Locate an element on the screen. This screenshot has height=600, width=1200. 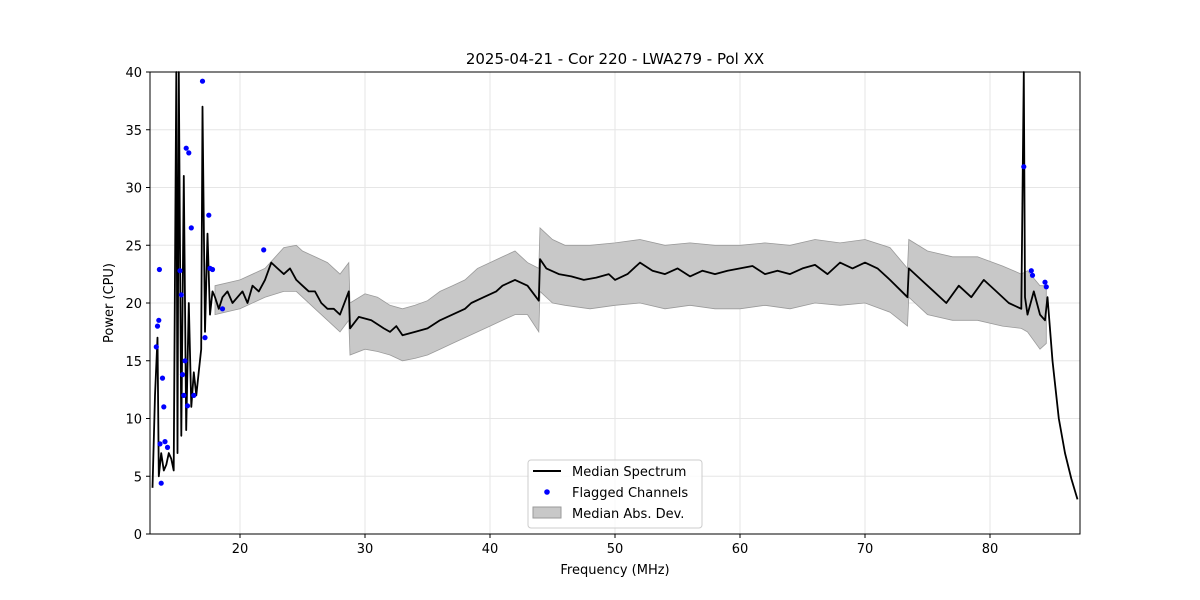
legend-label-flagged: Flagged Channels is located at coordinates (630, 493).